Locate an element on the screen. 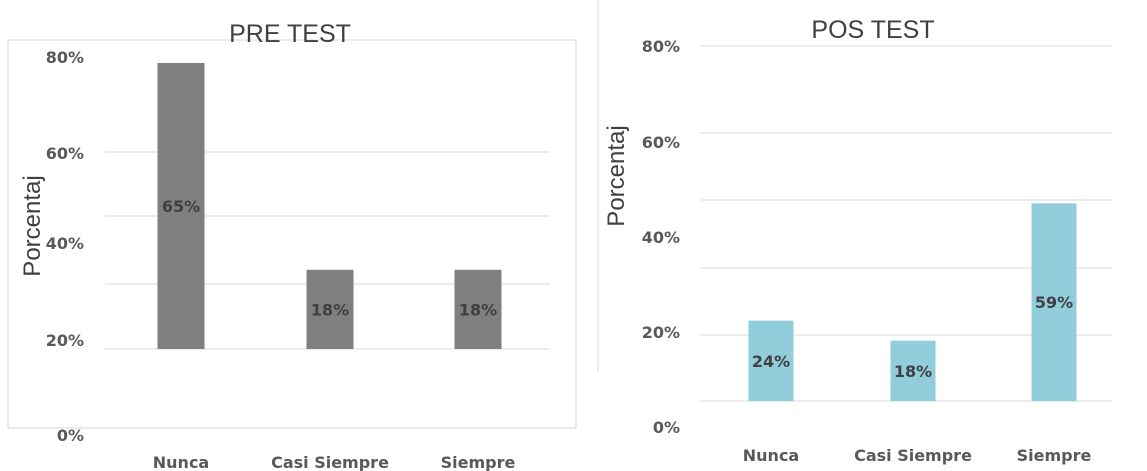 Image resolution: width=1147 pixels, height=471 pixels. pre-test-bar-nunca is located at coordinates (181, 206).